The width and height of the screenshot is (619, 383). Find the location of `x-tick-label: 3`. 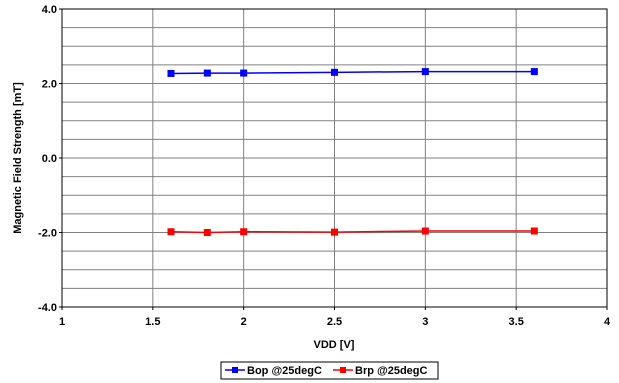

x-tick-label: 3 is located at coordinates (425, 322).